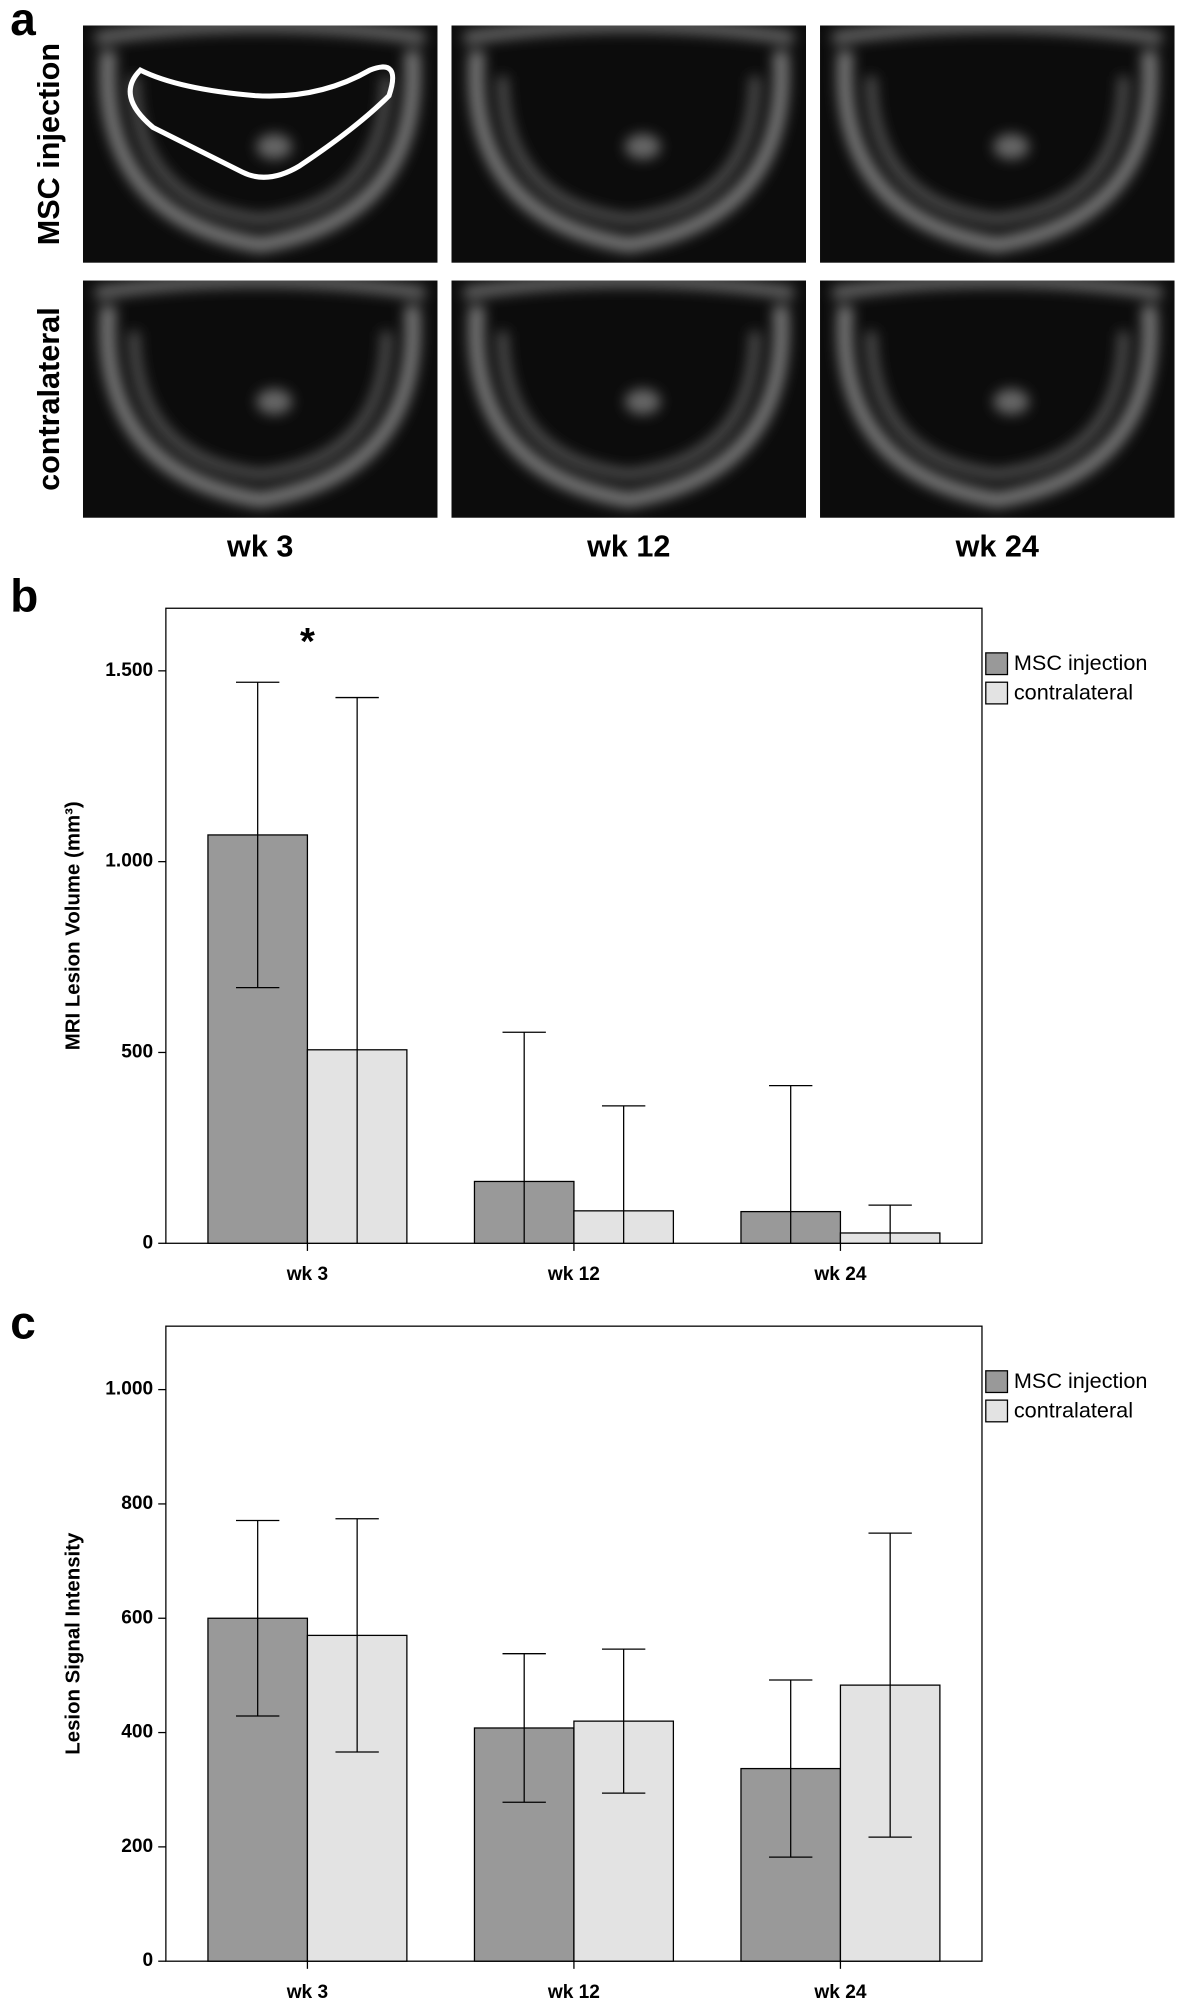 This screenshot has width=1181, height=2002. Describe the element at coordinates (23, 22) in the screenshot. I see `panel-label: a` at that location.